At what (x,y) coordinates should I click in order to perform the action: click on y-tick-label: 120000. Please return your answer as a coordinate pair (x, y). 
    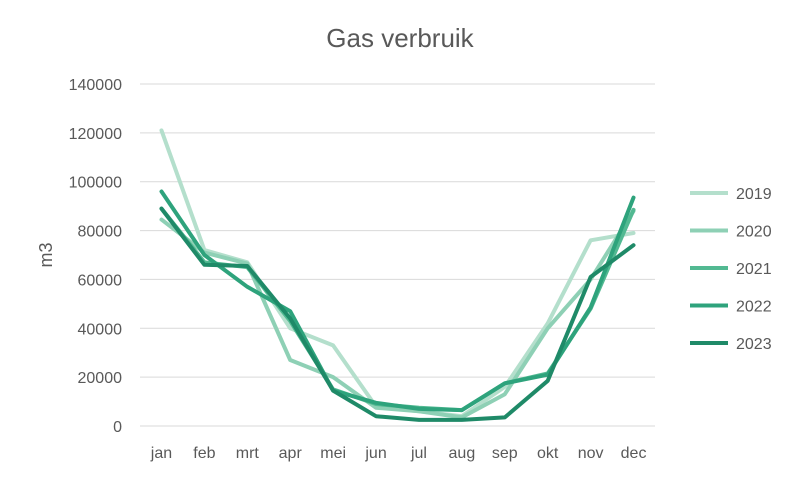
    Looking at the image, I should click on (95, 134).